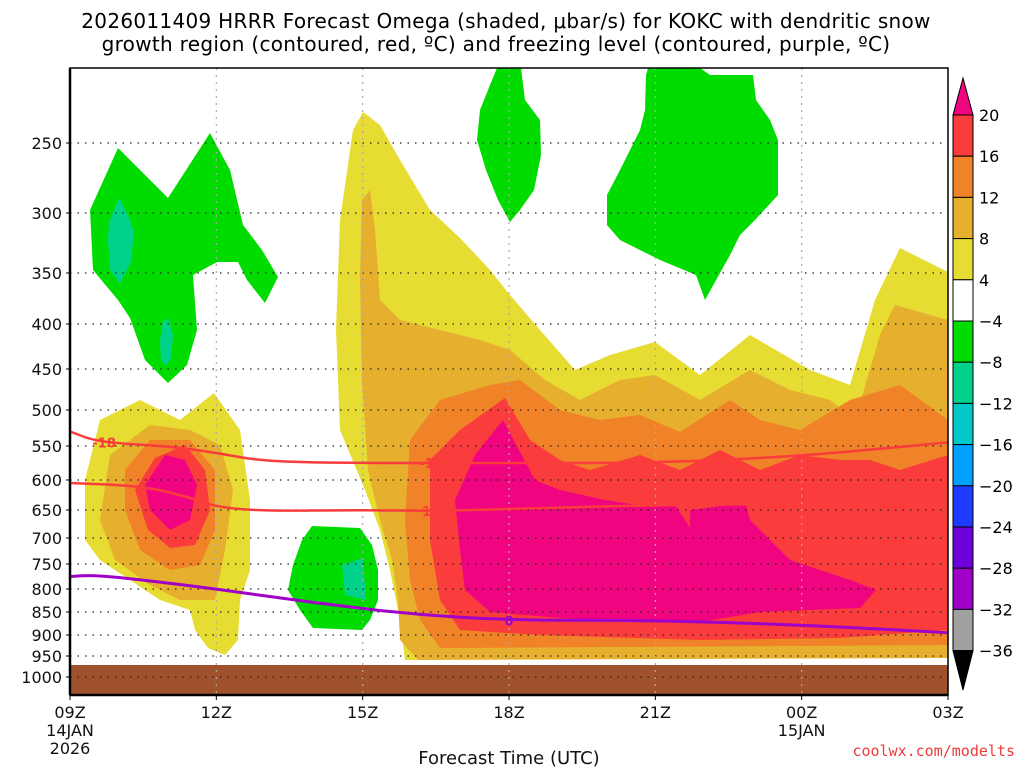 This screenshot has width=1024, height=768. Describe the element at coordinates (996, 568) in the screenshot. I see `colorbar-label: −28` at that location.